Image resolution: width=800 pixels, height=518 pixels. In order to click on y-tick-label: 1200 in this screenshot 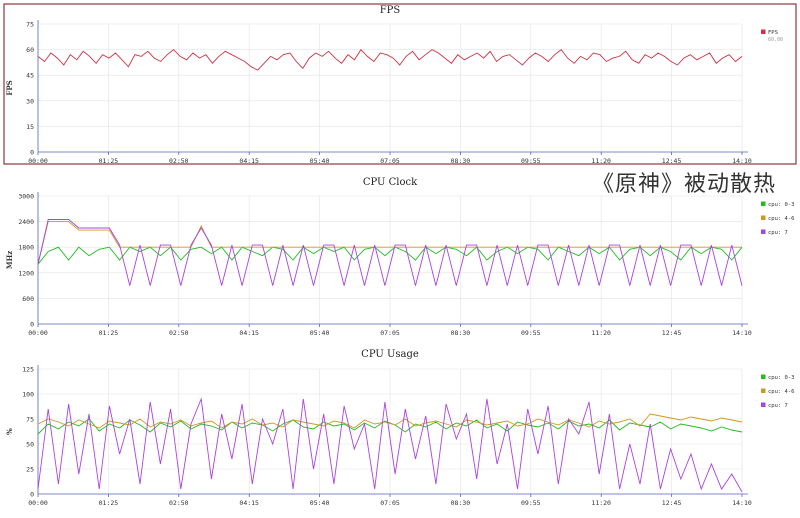, I will do `click(26, 273)`.